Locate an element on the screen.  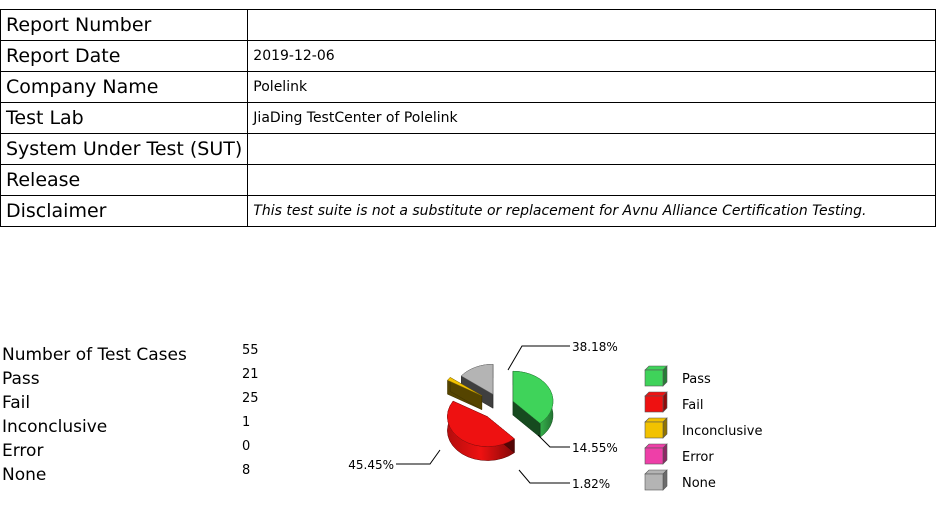
legend-label: Error is located at coordinates (698, 457).